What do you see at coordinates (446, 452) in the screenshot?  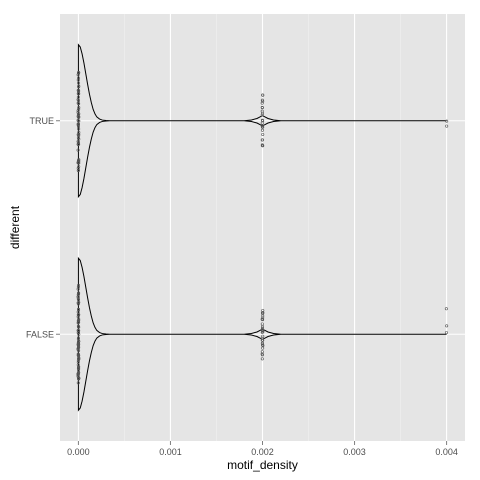 I see `x-tick-label: 0.004` at bounding box center [446, 452].